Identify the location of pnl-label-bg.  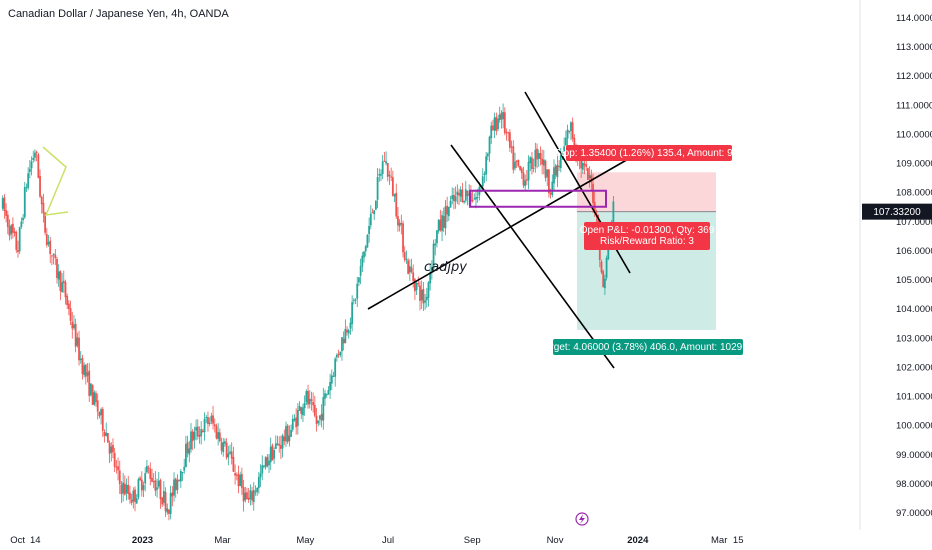
(647, 236).